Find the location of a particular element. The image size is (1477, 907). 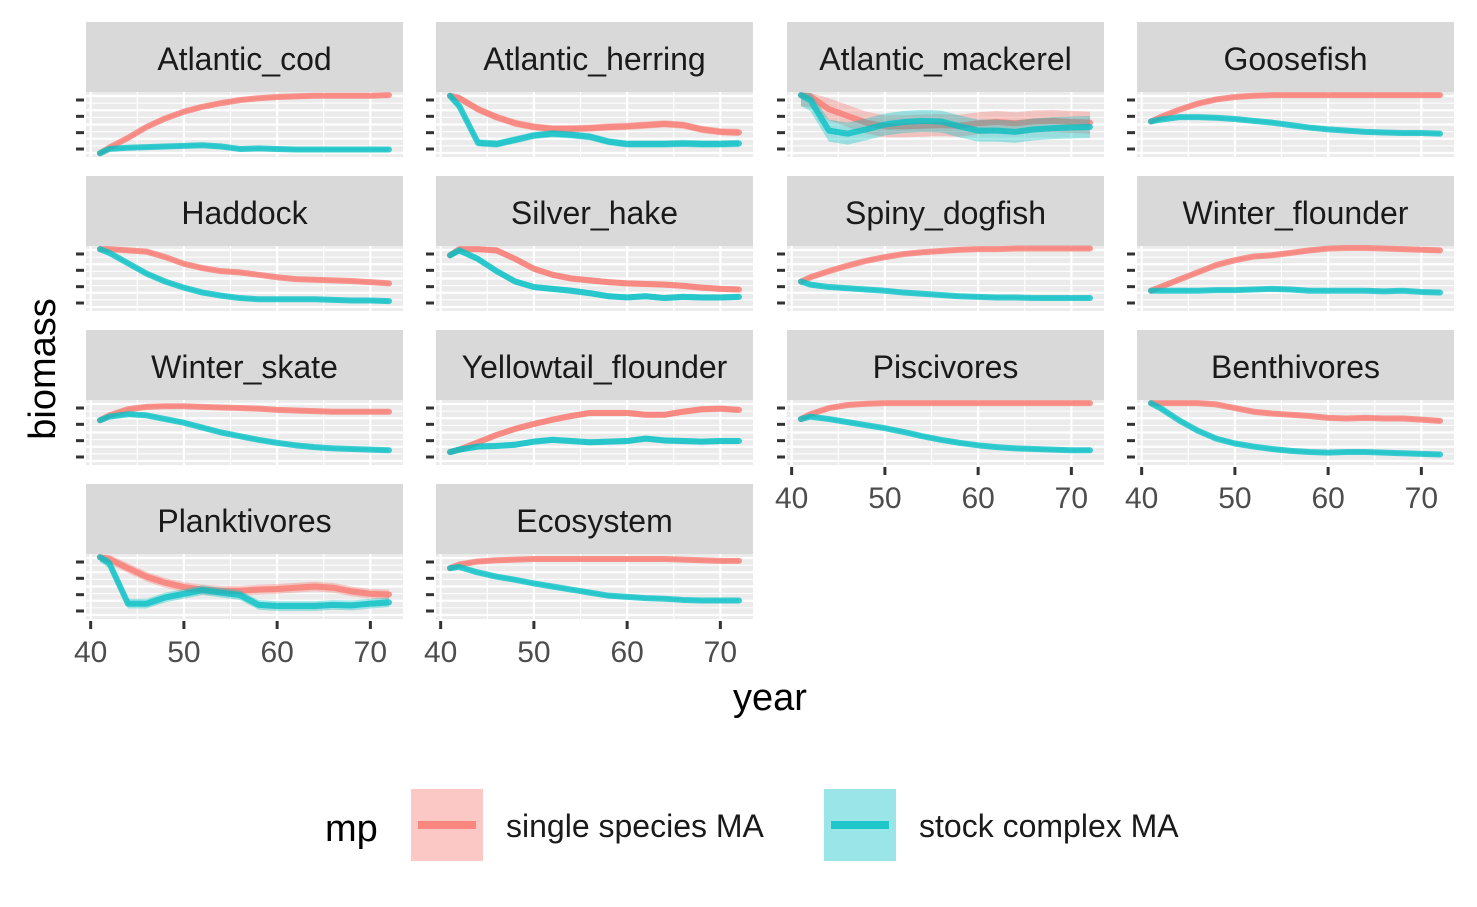

legend-label-stock-complex: stock complex MA is located at coordinates (1049, 826).